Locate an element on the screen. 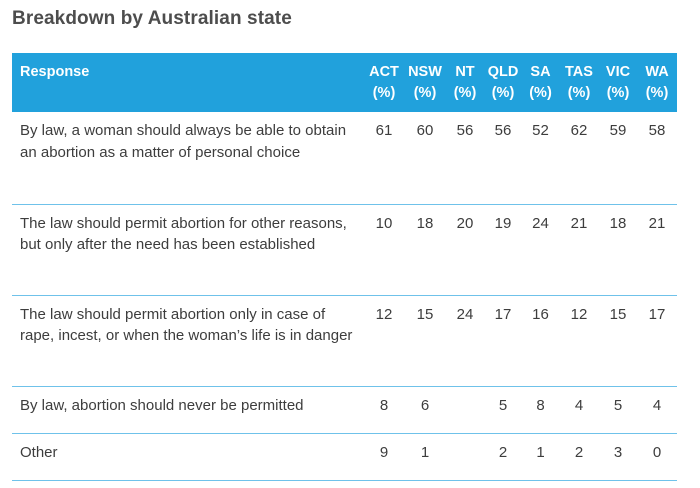 This screenshot has height=488, width=700. value-cell-wa: 58 is located at coordinates (657, 130).